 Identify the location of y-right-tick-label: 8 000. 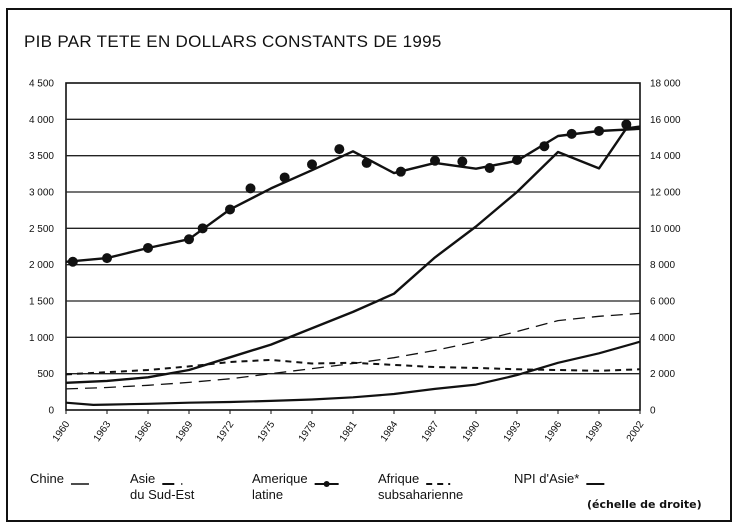
(662, 265).